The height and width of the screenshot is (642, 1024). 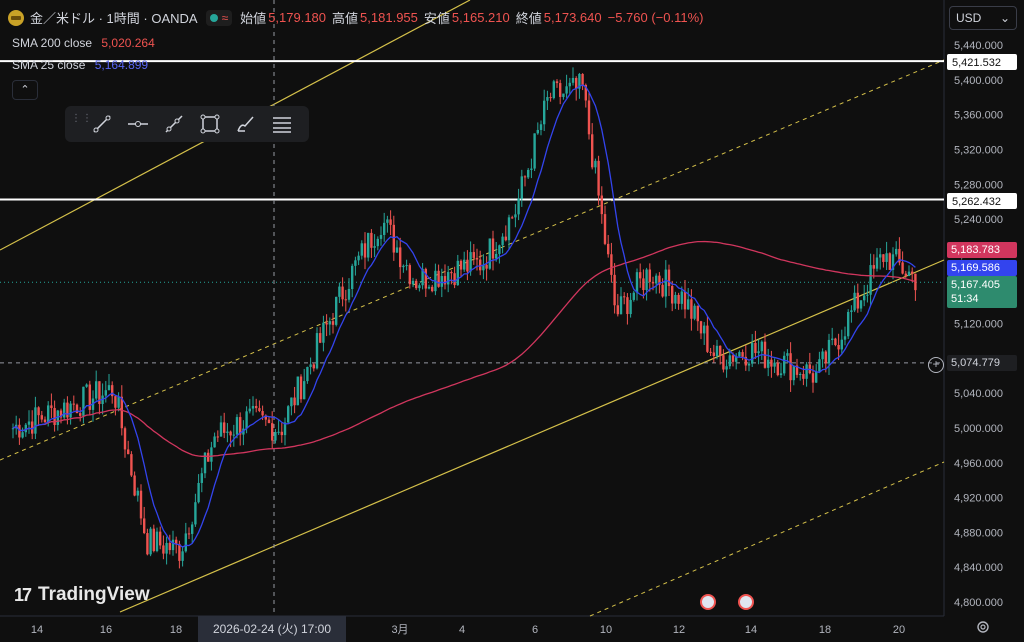 I want to click on y-tick-label: 5,120.000, so click(x=978, y=325).